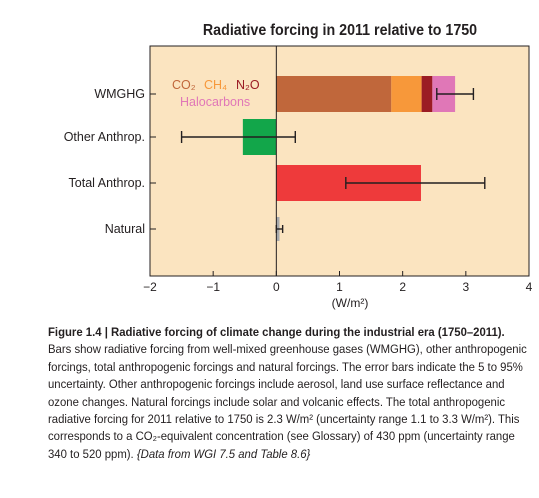  What do you see at coordinates (276, 287) in the screenshot?
I see `x-tick-label: 0` at bounding box center [276, 287].